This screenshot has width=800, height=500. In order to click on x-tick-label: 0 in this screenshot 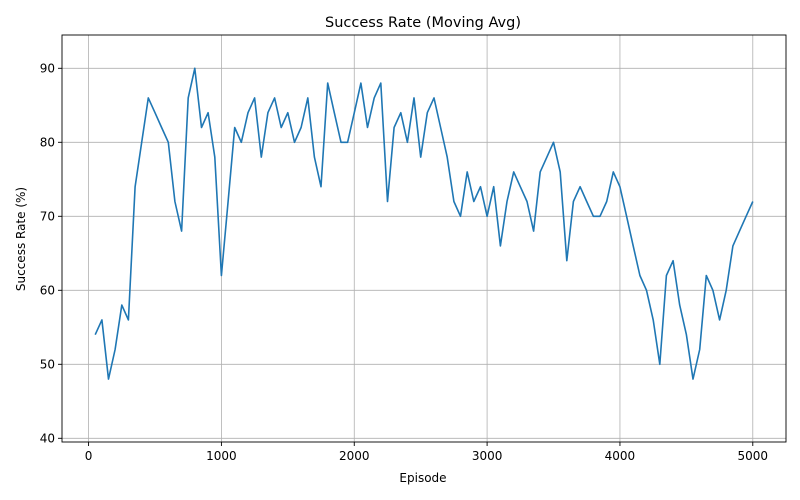, I will do `click(89, 456)`.